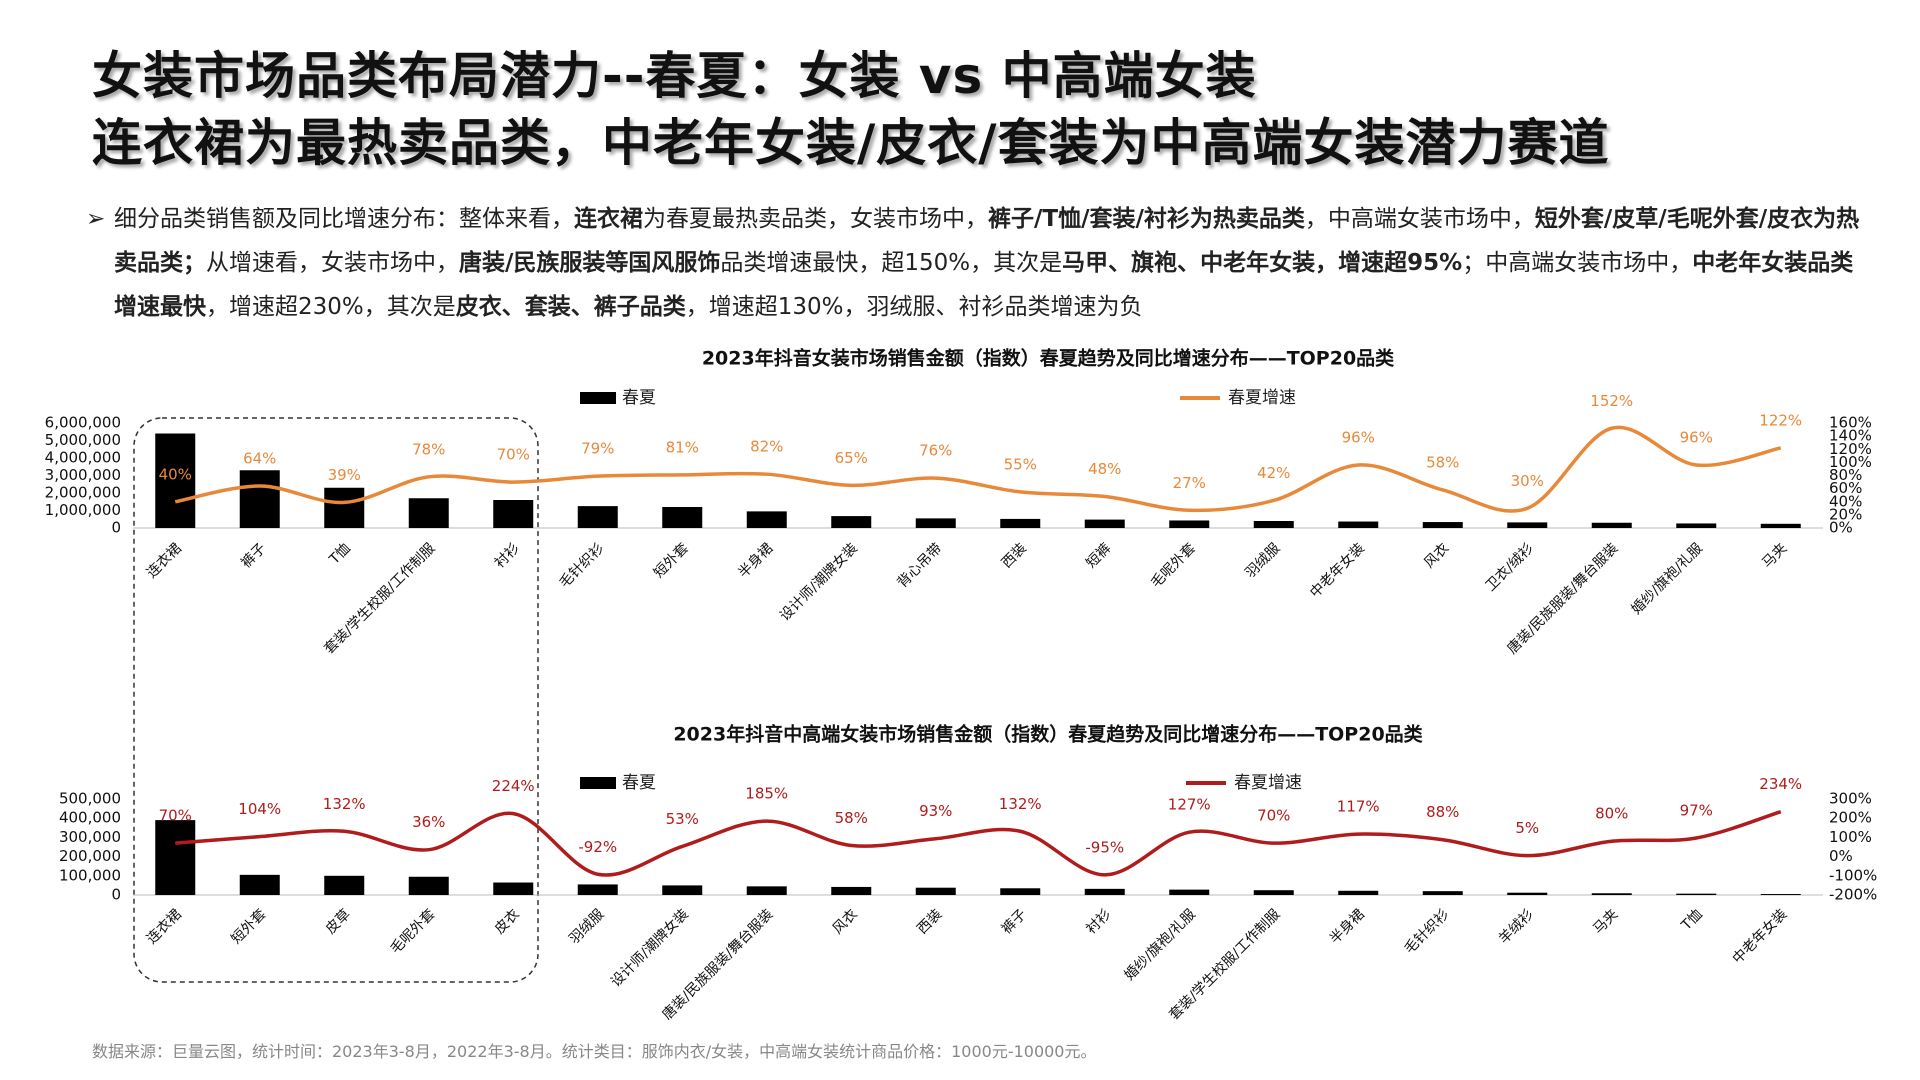 The image size is (1920, 1080). I want to click on y-tick-label: 500,000, so click(90, 799).